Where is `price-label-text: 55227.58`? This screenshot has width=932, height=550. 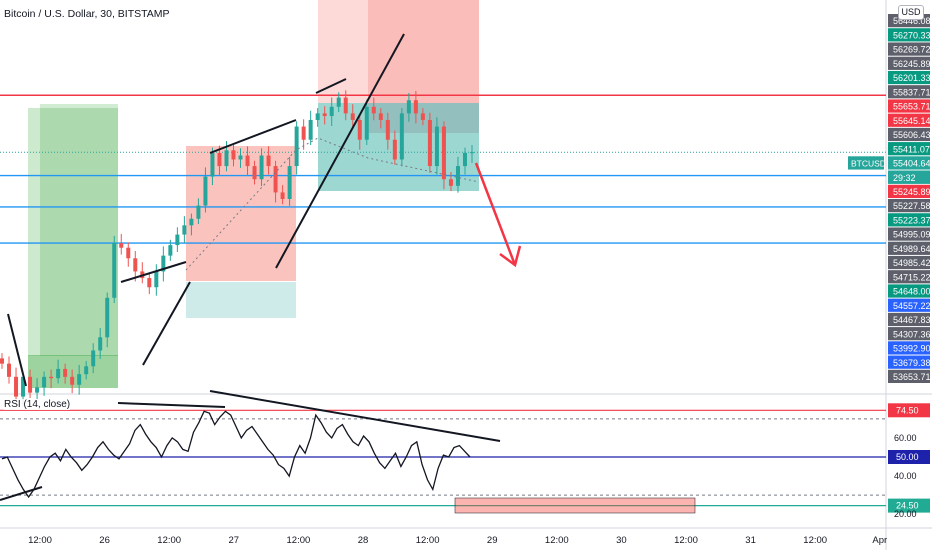 price-label-text: 55227.58 is located at coordinates (912, 206).